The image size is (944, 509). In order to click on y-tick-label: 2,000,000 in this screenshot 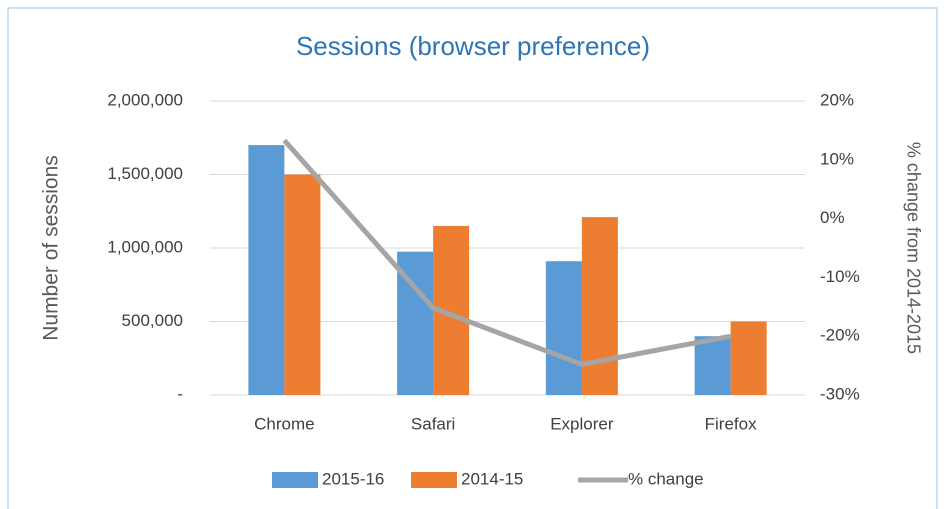, I will do `click(145, 99)`.